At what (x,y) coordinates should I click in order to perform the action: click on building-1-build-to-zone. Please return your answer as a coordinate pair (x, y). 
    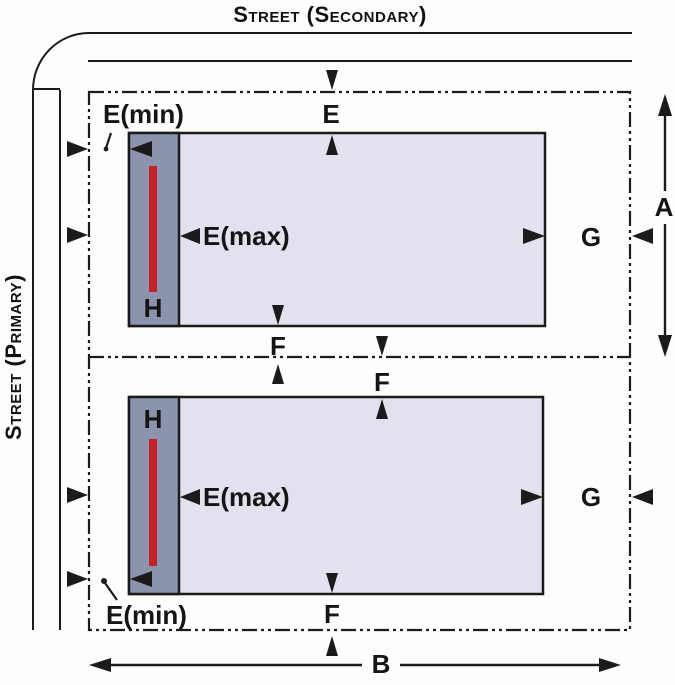
    Looking at the image, I should click on (154, 229).